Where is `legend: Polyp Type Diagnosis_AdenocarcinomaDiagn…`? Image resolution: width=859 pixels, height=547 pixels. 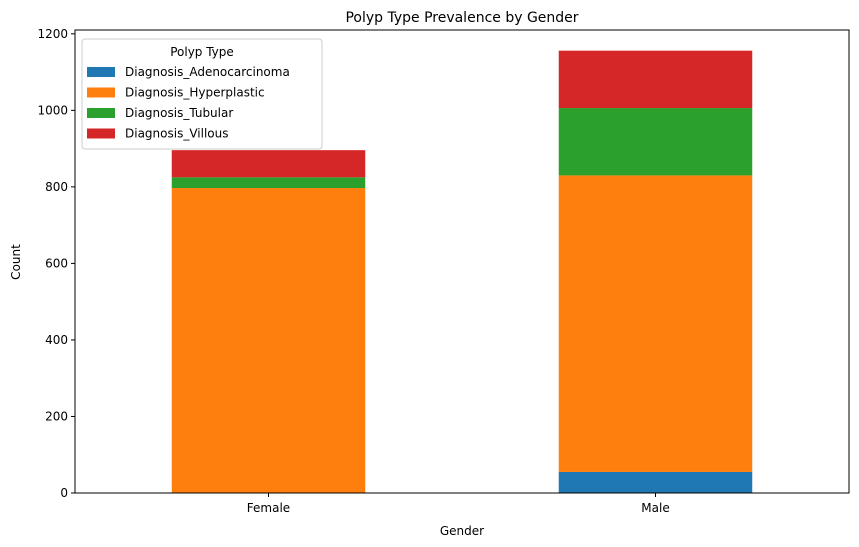 legend: Polyp Type Diagnosis_AdenocarcinomaDiagn… is located at coordinates (202, 94).